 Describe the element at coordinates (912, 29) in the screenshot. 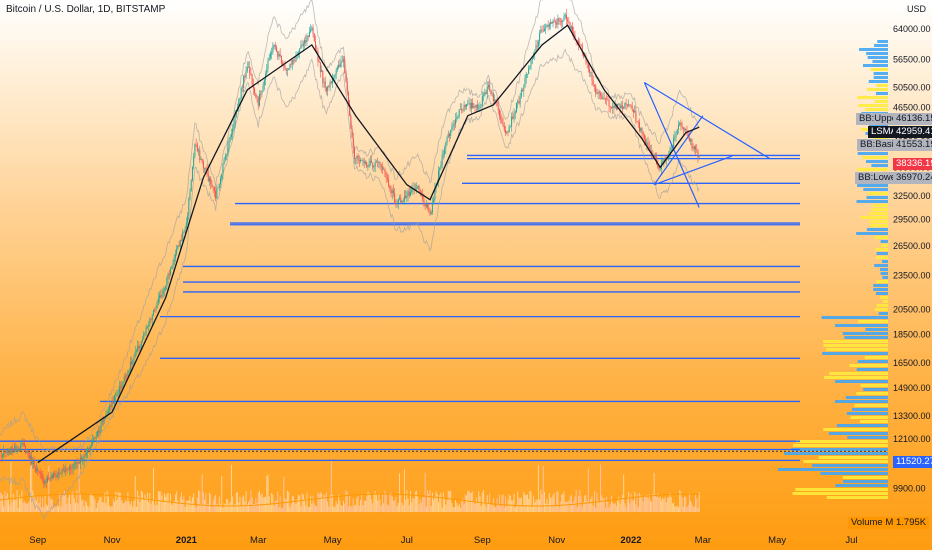

I see `y-tick-label: 64000.00` at that location.